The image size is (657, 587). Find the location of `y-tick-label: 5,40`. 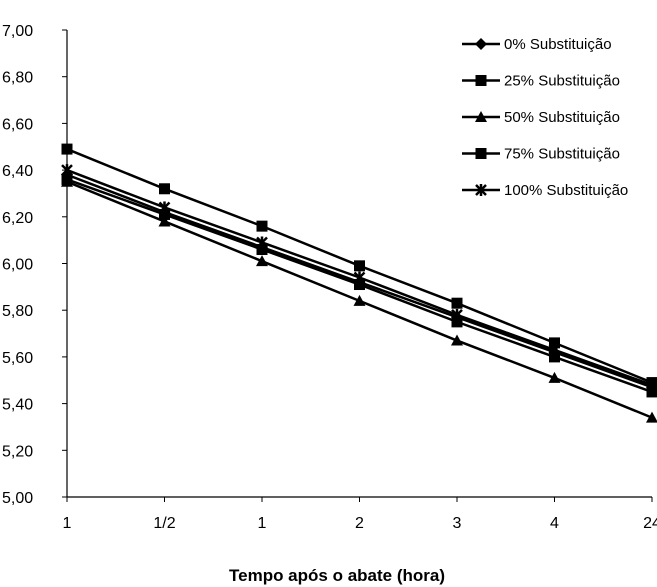

y-tick-label: 5,40 is located at coordinates (17, 405).